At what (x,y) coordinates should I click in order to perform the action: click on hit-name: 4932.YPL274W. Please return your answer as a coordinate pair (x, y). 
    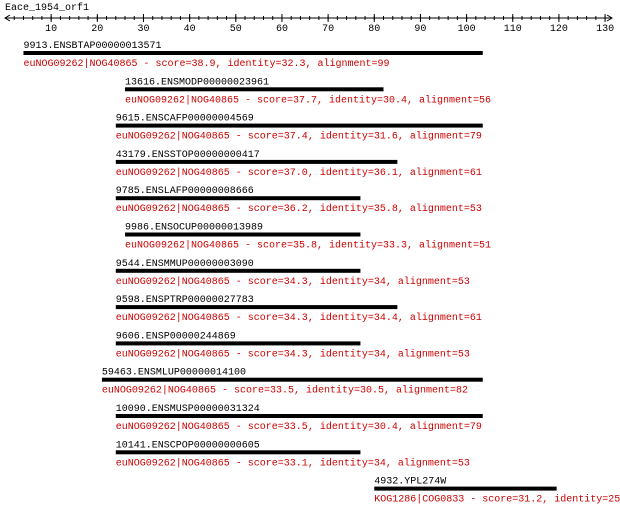
    Looking at the image, I should click on (410, 482).